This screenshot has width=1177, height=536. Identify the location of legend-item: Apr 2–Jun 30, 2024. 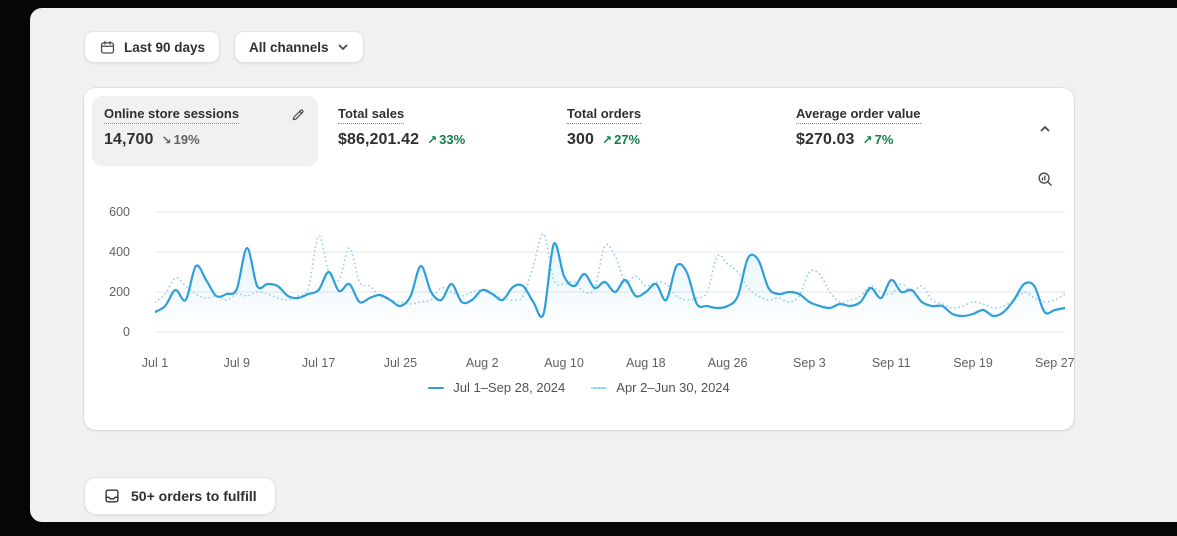
(660, 387).